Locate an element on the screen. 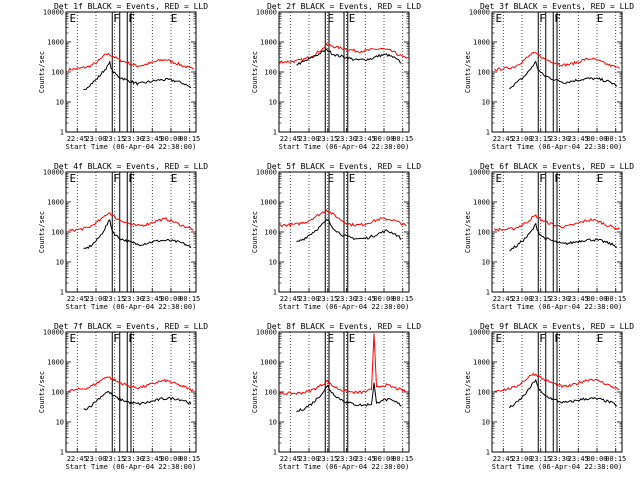 This screenshot has width=640, height=480. panel-title: Det 2f BLACK = Events, RED = LLD is located at coordinates (344, 6).